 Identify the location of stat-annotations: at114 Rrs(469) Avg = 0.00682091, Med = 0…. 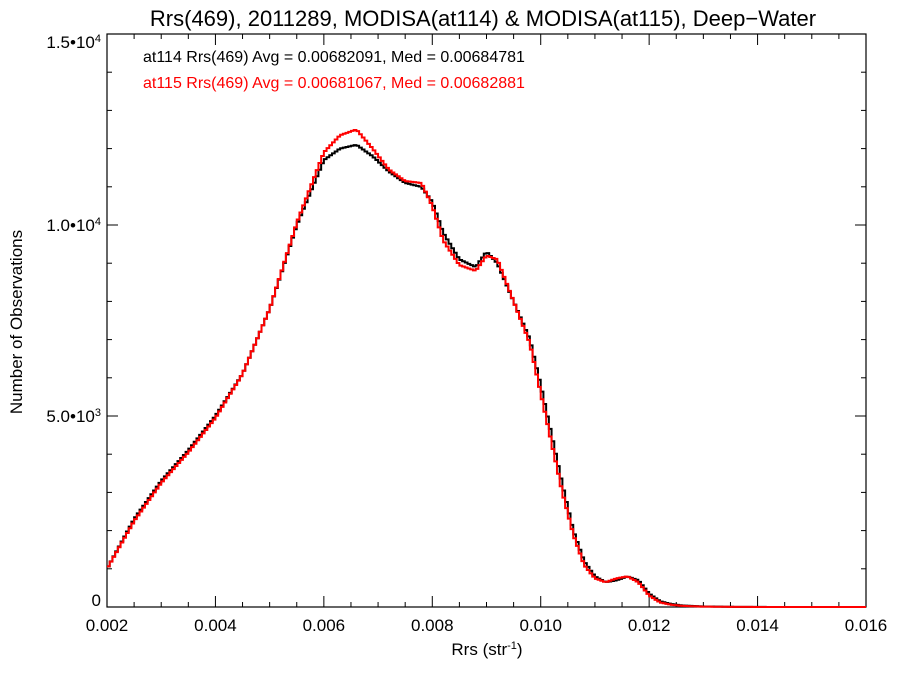
(334, 70).